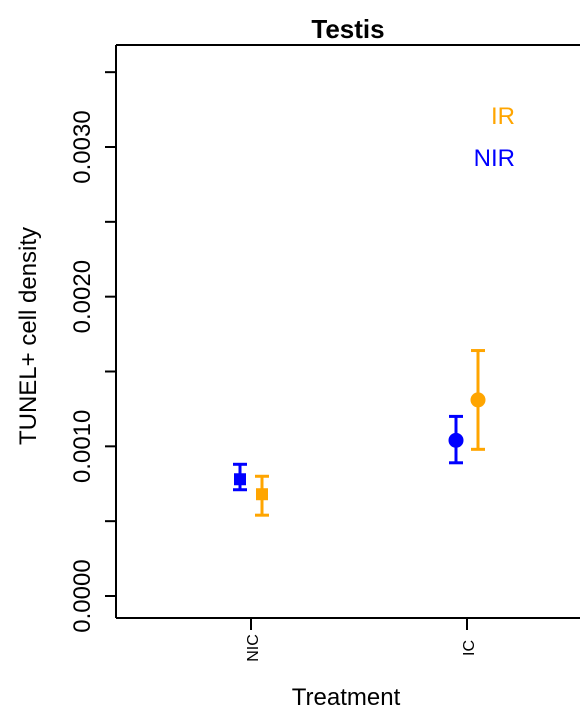 The image size is (580, 713). What do you see at coordinates (346, 697) in the screenshot?
I see `x-axis-label: Treatment` at bounding box center [346, 697].